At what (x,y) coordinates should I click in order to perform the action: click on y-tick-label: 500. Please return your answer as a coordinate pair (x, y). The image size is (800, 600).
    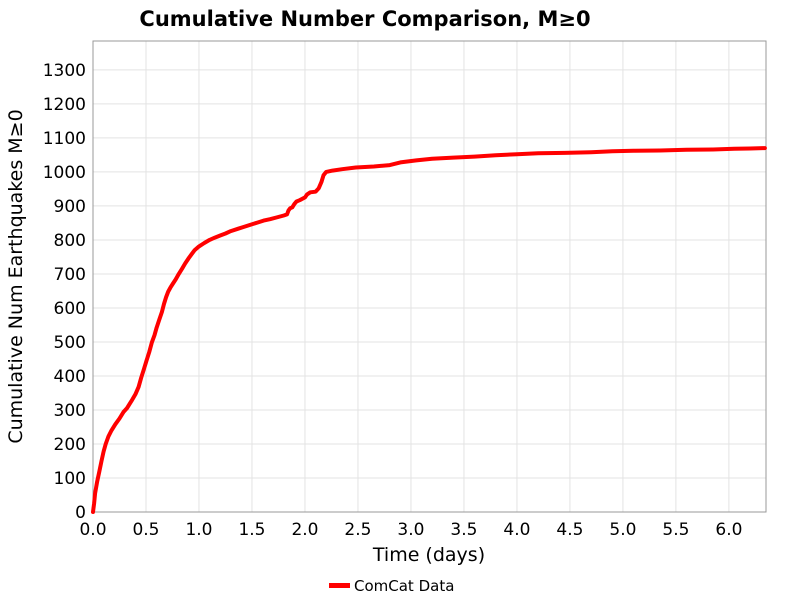
    Looking at the image, I should click on (70, 343).